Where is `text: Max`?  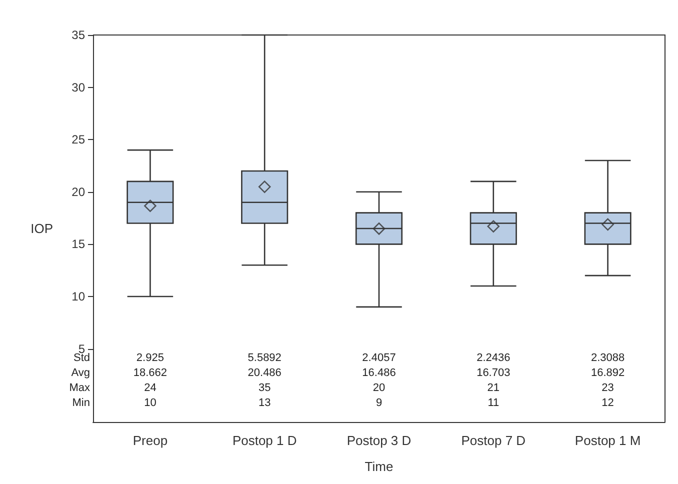
text: Max is located at coordinates (79, 388).